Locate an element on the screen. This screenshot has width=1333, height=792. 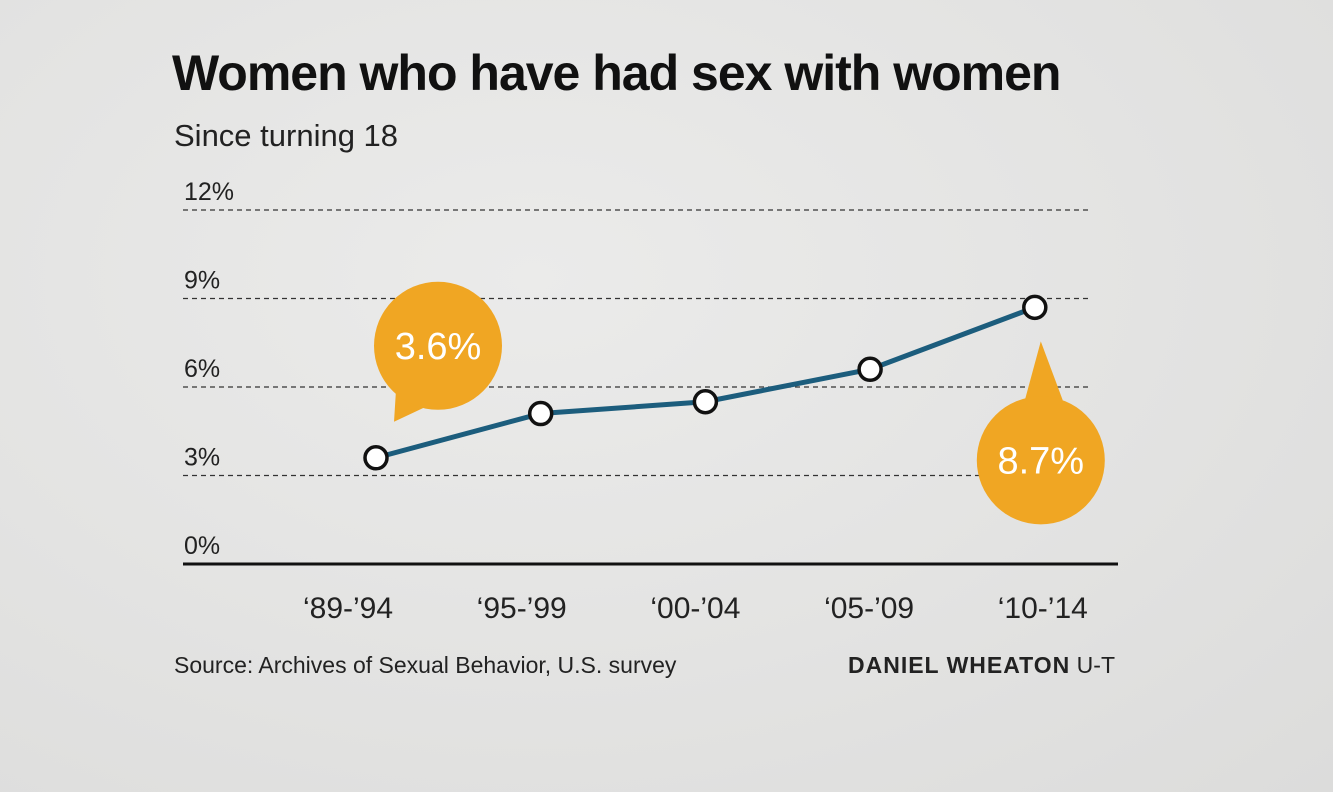
y-tick-label: 3% is located at coordinates (202, 458).